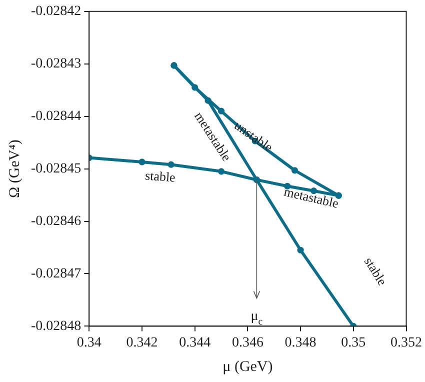  I want to click on y-tick-label: -0.02842, so click(56, 12).